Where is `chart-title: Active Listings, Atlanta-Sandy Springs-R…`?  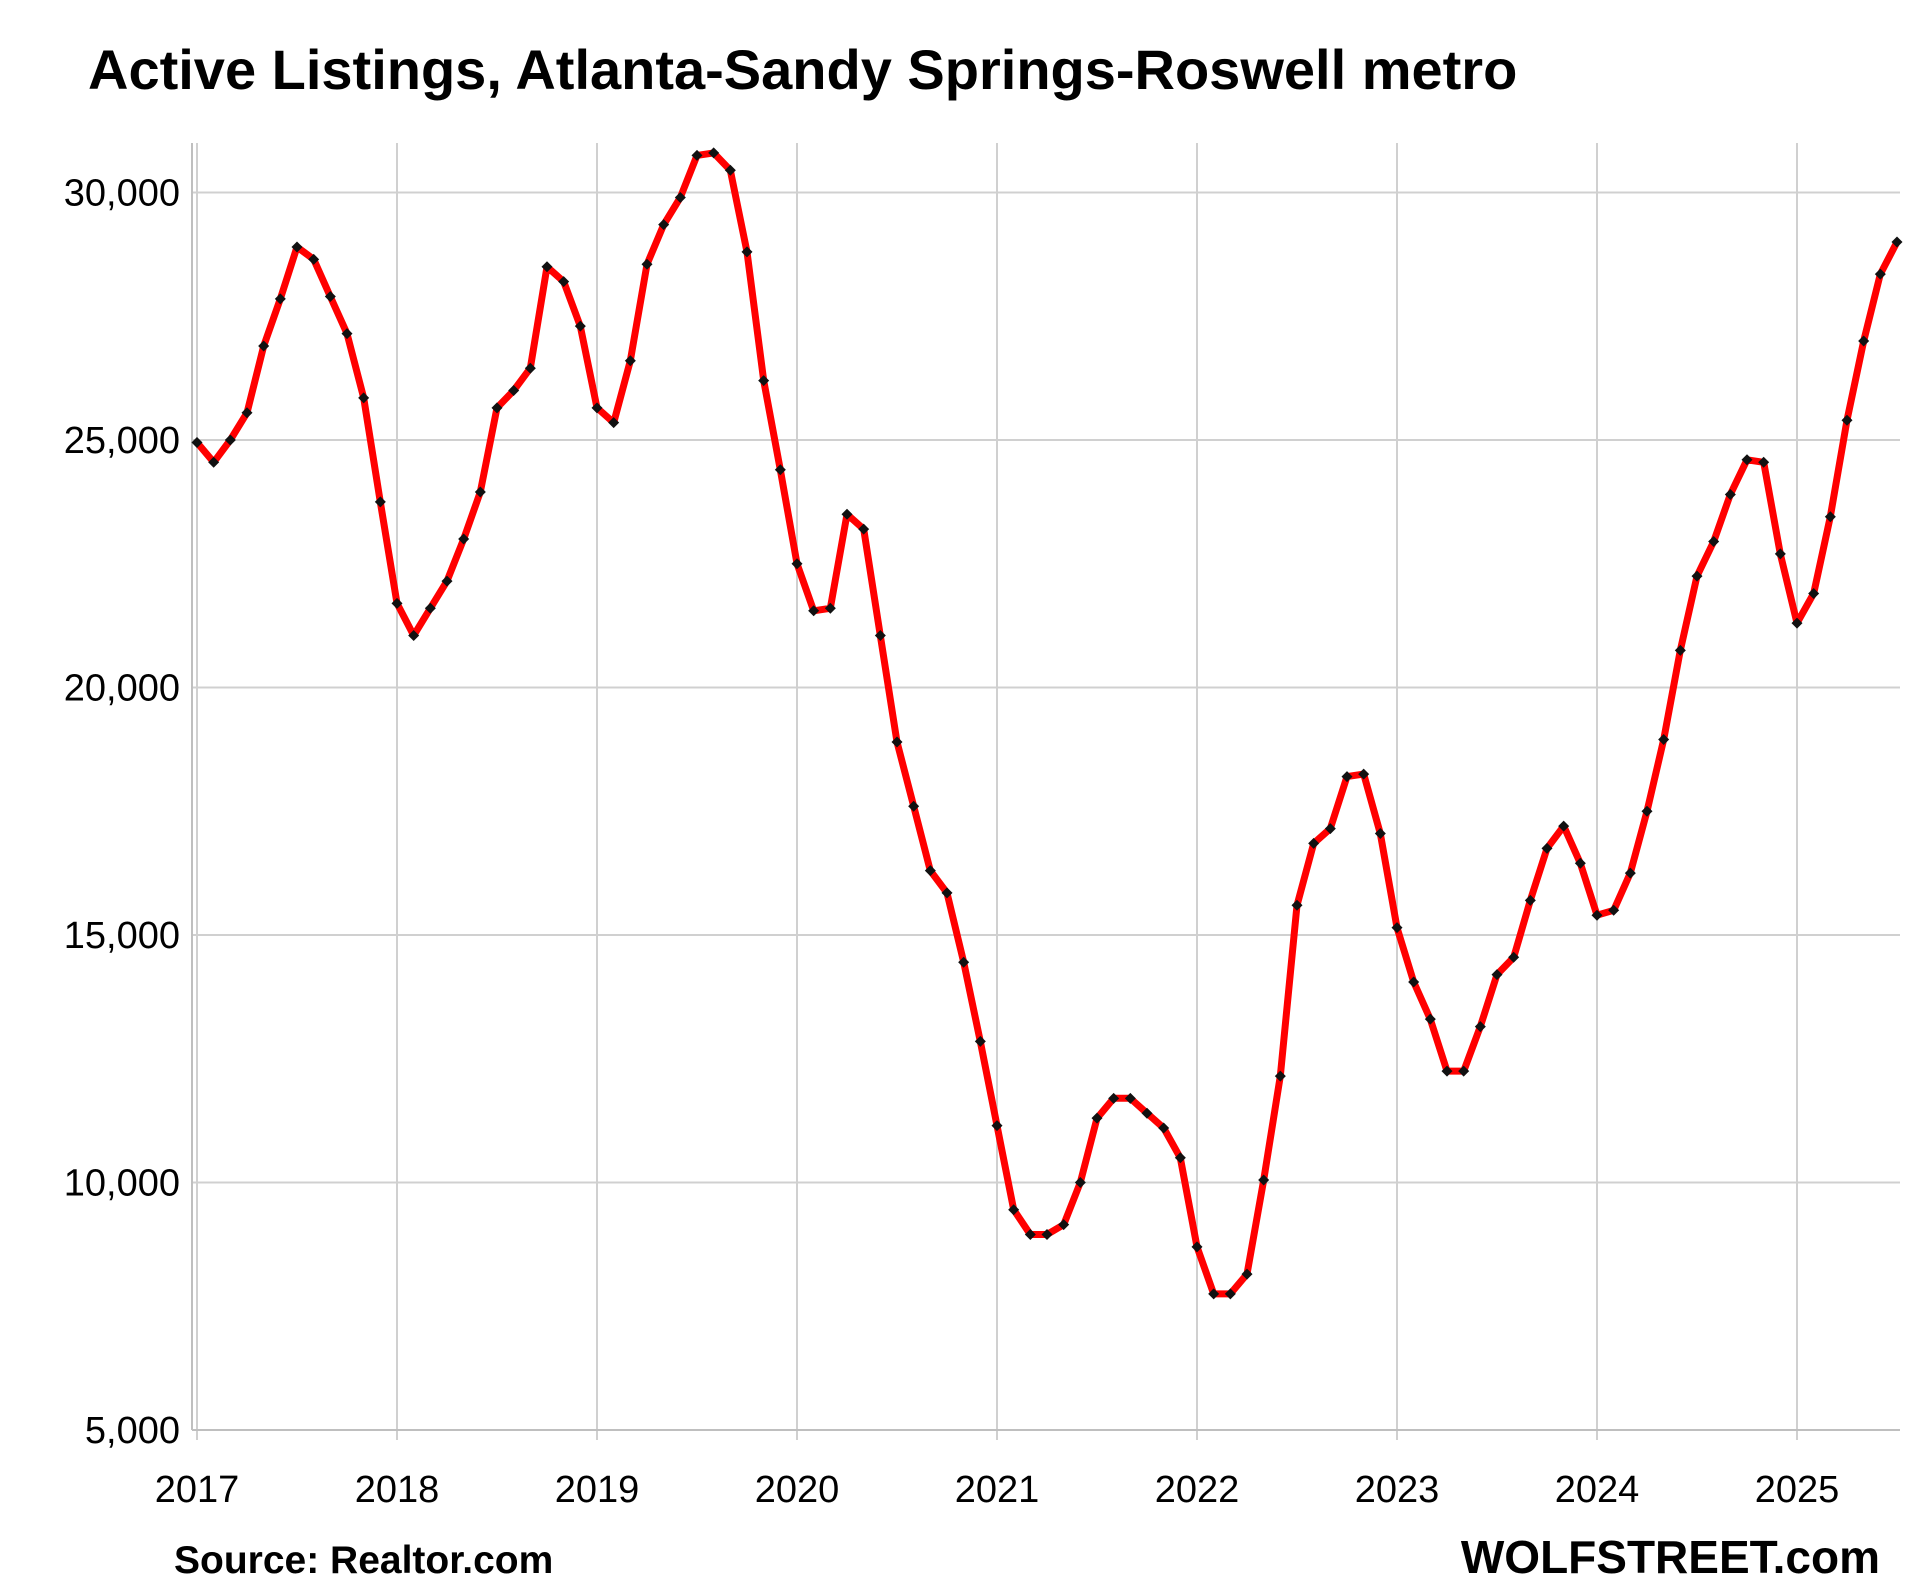 chart-title: Active Listings, Atlanta-Sandy Springs-R… is located at coordinates (802, 69).